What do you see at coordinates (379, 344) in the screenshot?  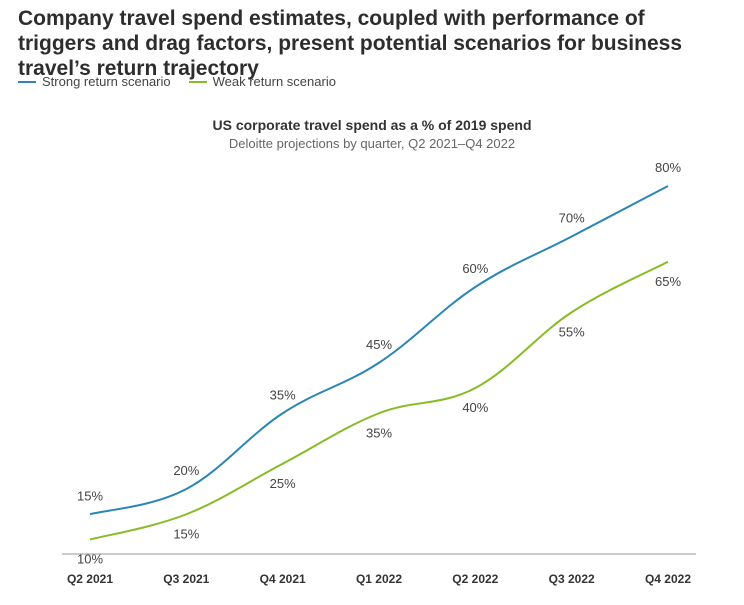 I see `data-label-strong: 45%` at bounding box center [379, 344].